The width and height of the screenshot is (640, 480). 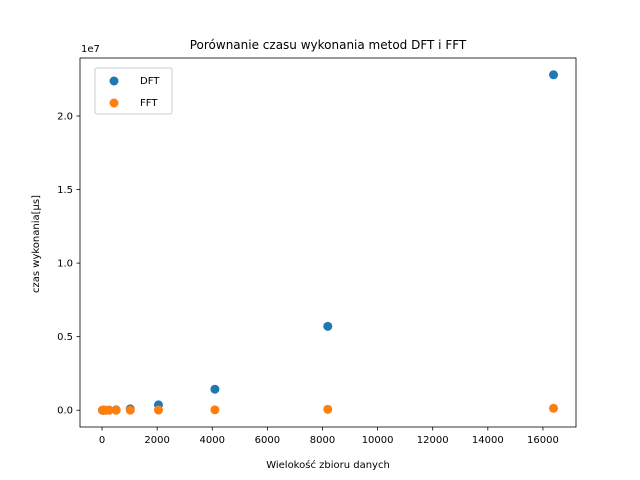 I want to click on y-axis-label: czas wykonania[µs], so click(x=36, y=244).